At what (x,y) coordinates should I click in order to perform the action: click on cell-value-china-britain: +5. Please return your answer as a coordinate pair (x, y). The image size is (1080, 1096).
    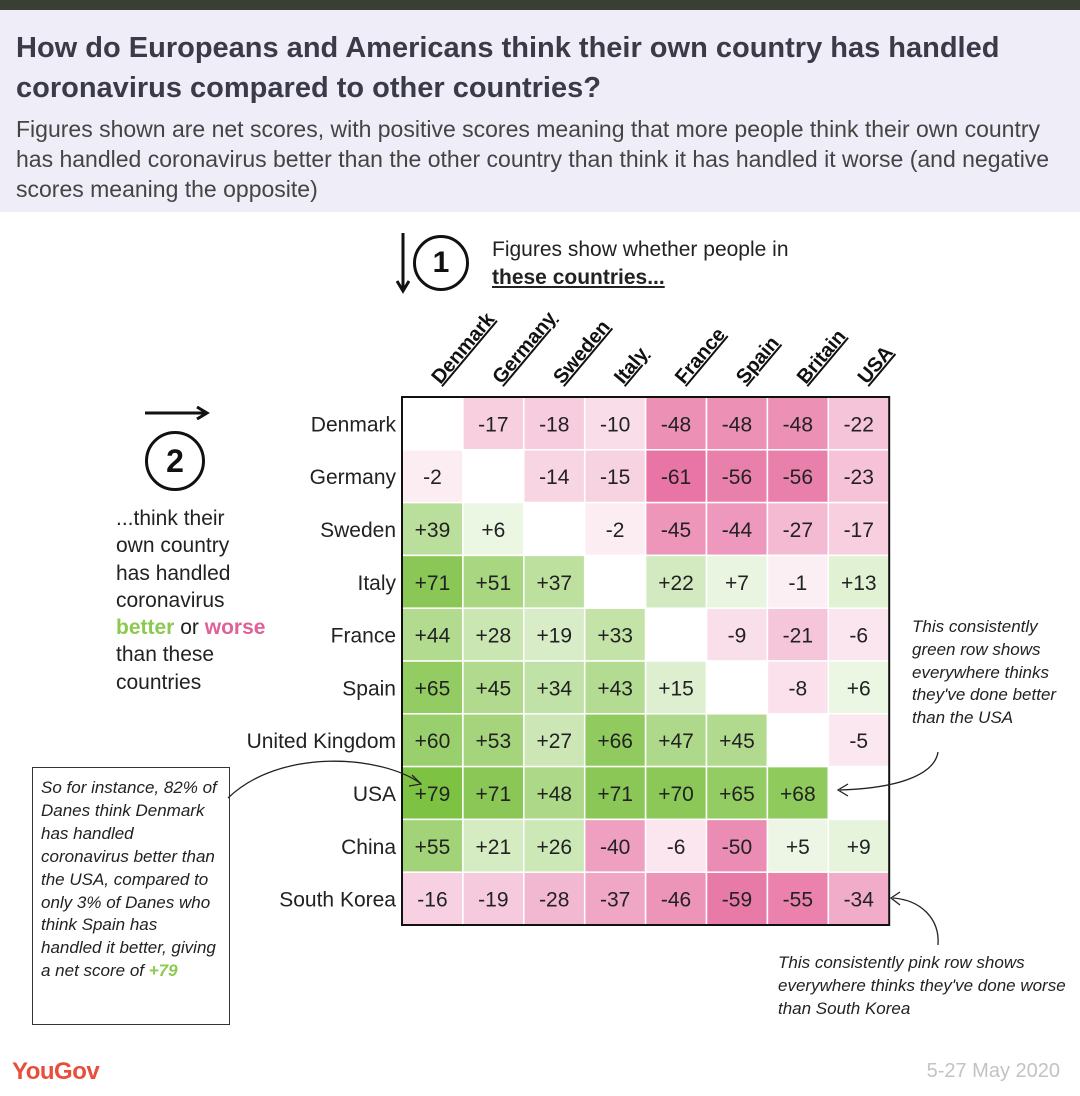
    Looking at the image, I should click on (798, 847).